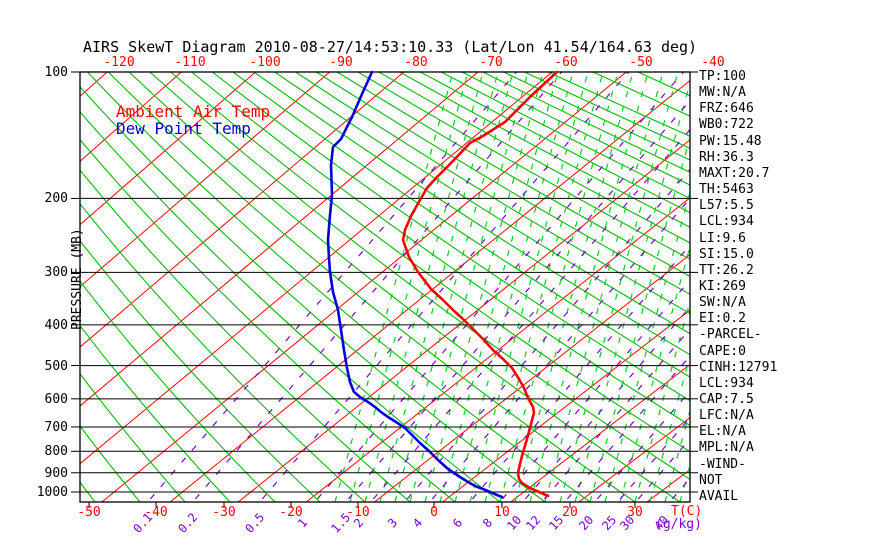  I want to click on pressure-tick-label: 800, so click(56, 451).